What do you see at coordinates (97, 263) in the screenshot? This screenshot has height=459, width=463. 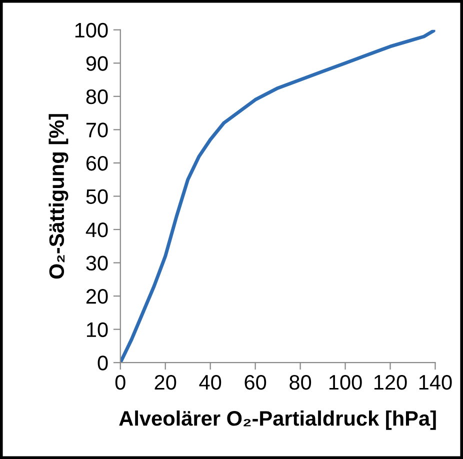 I see `y-tick-label: 30` at bounding box center [97, 263].